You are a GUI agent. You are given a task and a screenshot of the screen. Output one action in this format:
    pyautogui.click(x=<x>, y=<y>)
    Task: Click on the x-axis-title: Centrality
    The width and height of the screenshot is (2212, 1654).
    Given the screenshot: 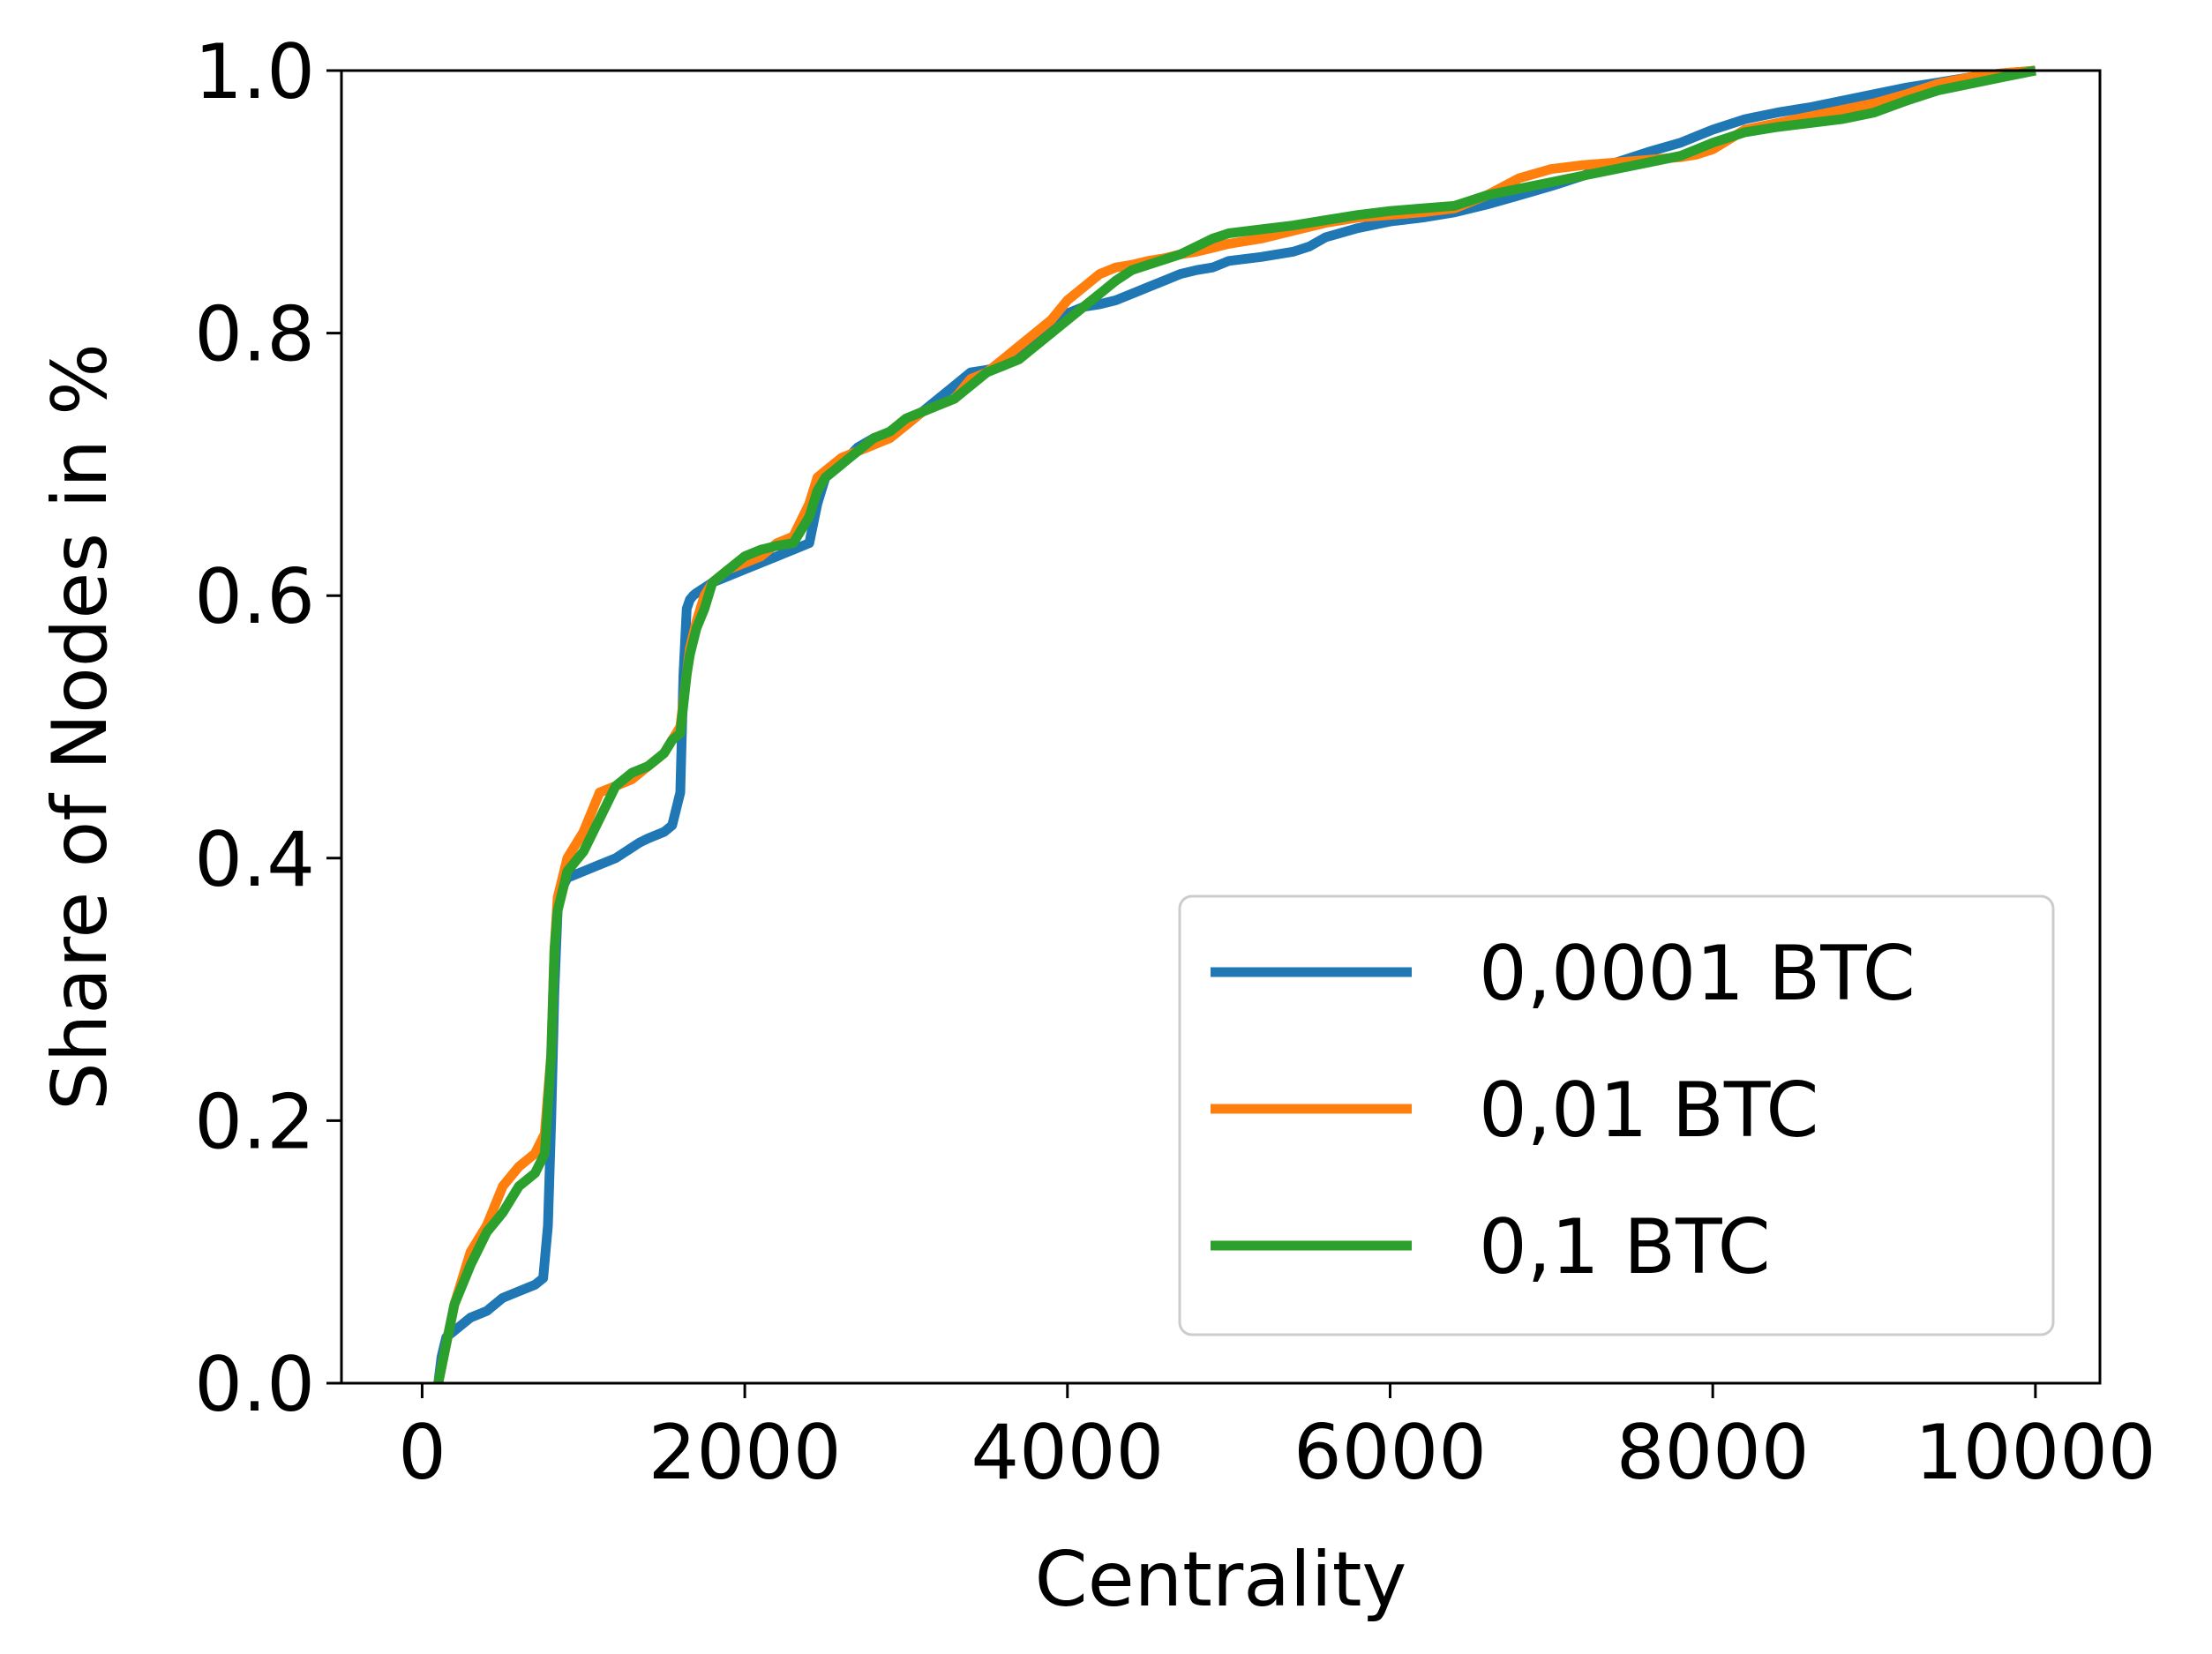 What is the action you would take?
    pyautogui.click(x=1221, y=1580)
    